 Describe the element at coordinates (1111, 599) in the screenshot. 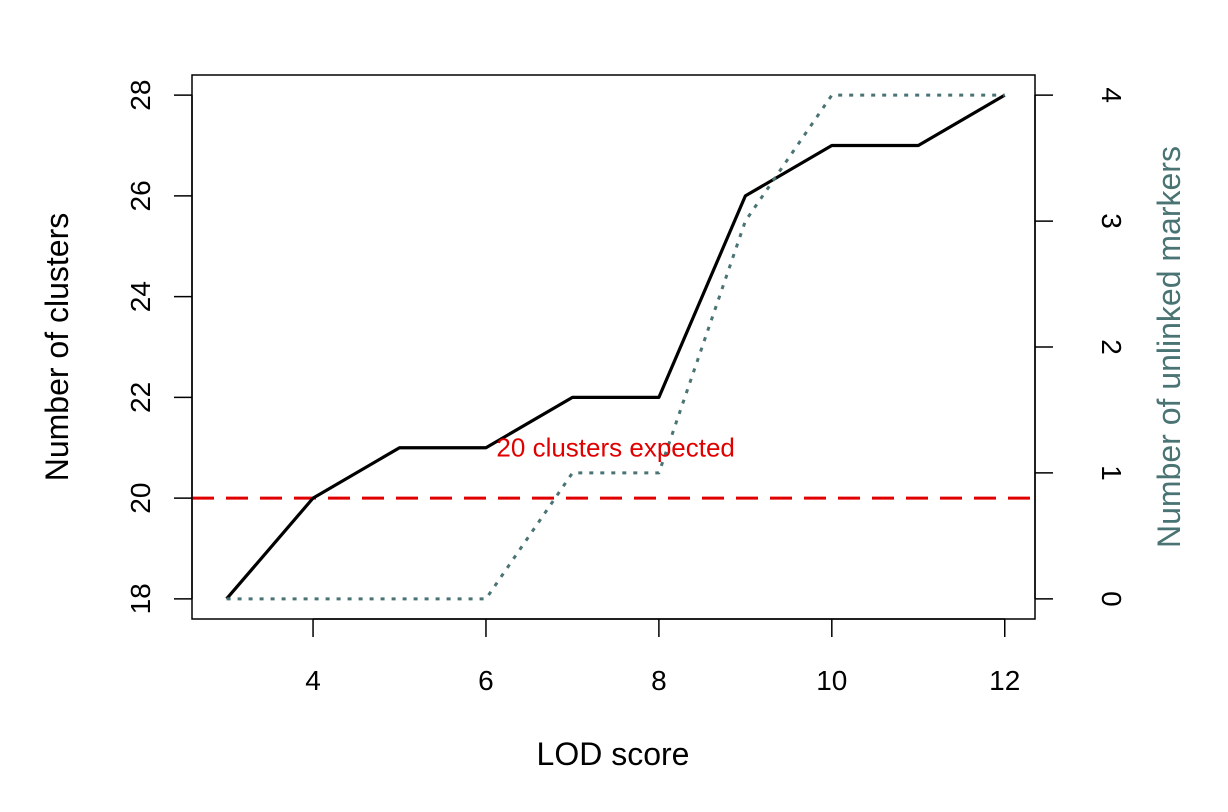

I see `y2-tick-label: 0` at that location.